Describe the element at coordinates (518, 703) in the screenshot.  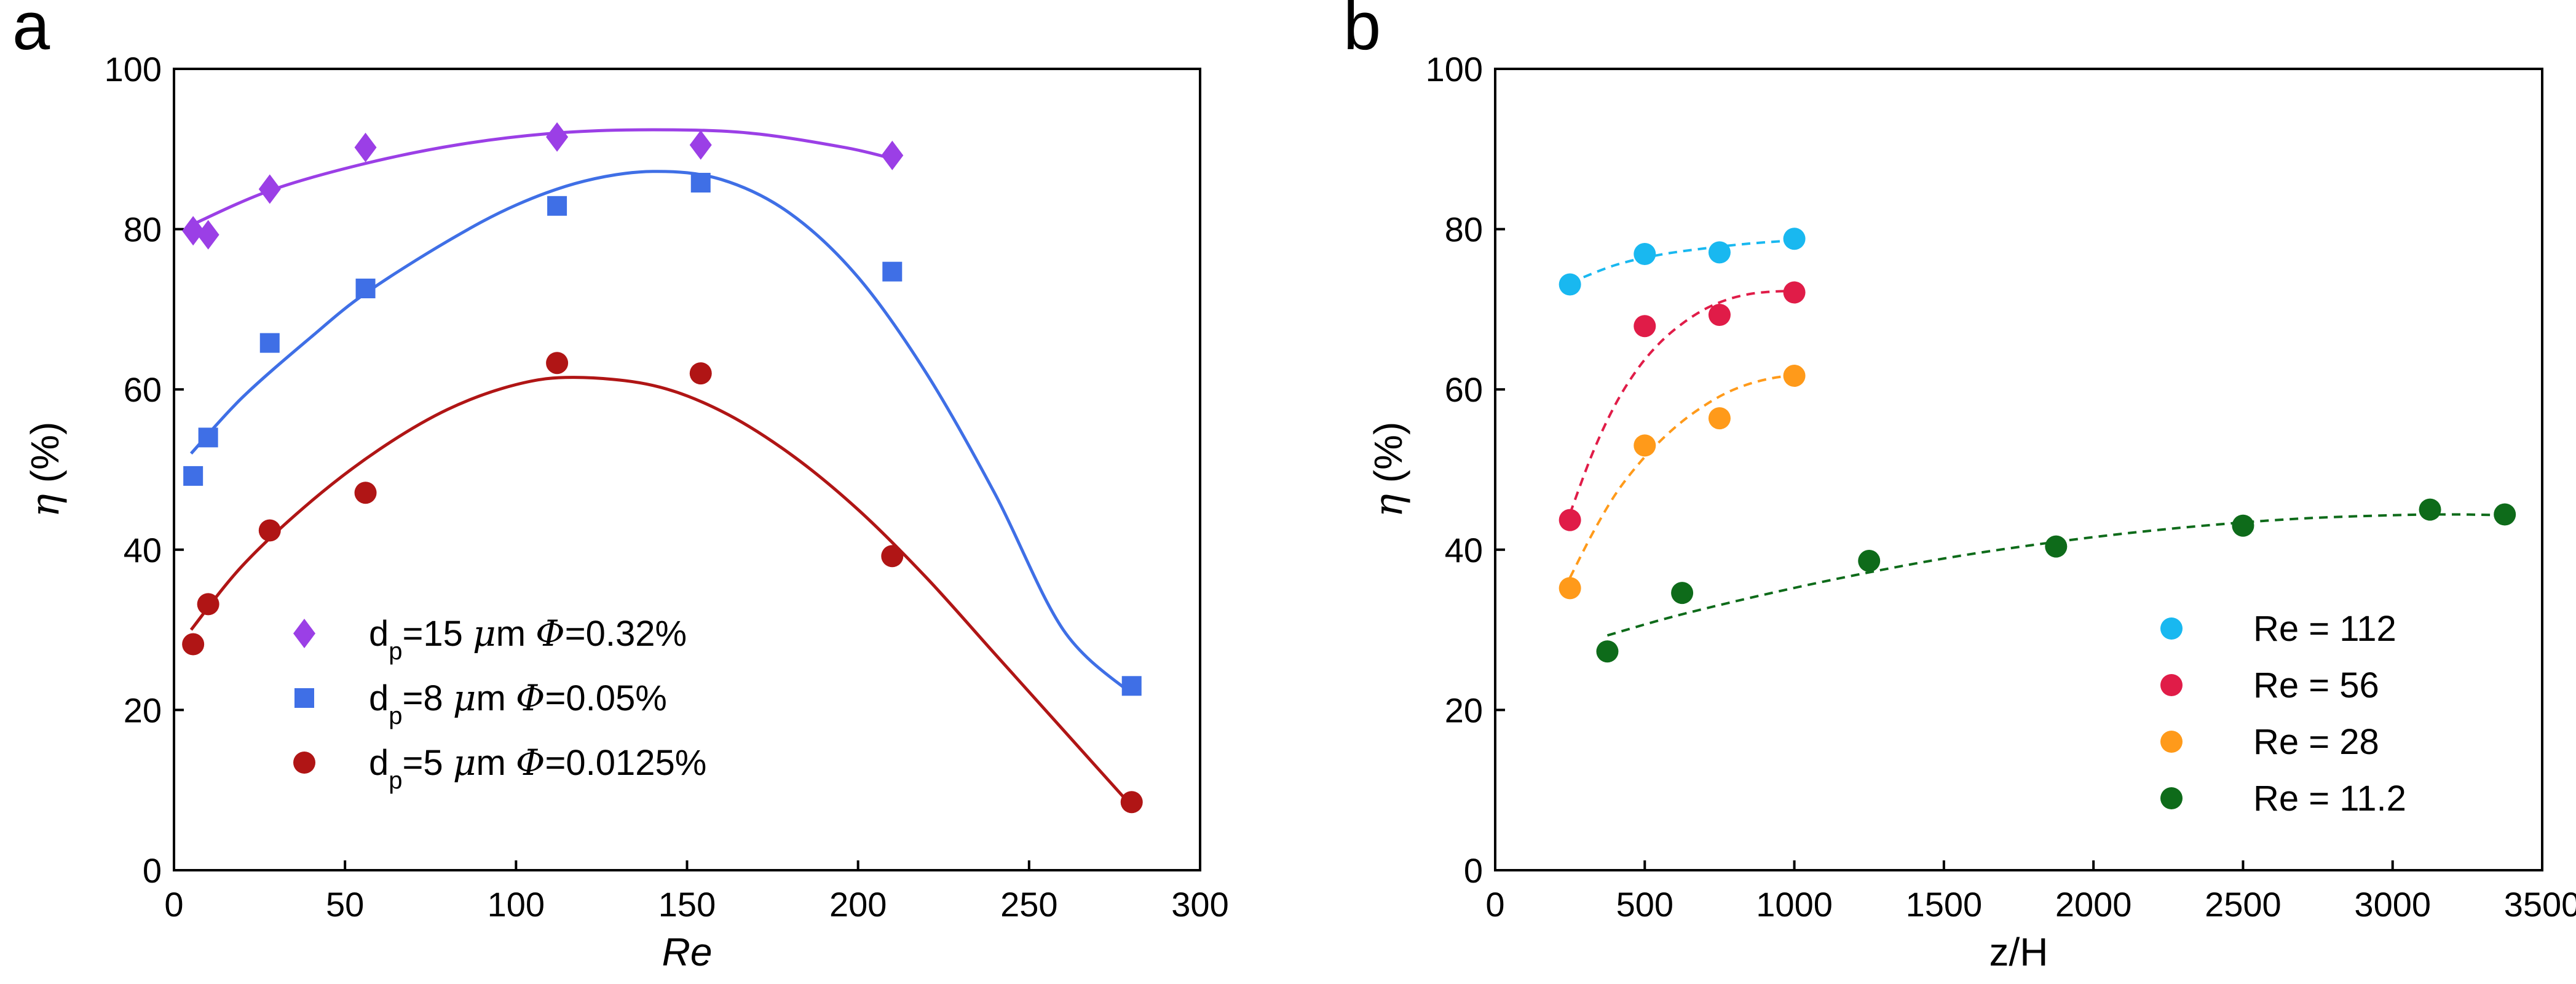
I see `legend-label: dp=8 μm Φ=0.05%` at that location.